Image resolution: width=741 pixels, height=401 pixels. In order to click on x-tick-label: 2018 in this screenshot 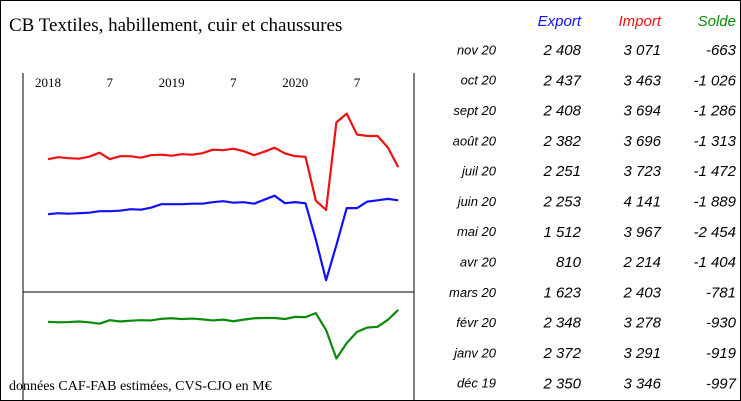, I will do `click(48, 82)`.